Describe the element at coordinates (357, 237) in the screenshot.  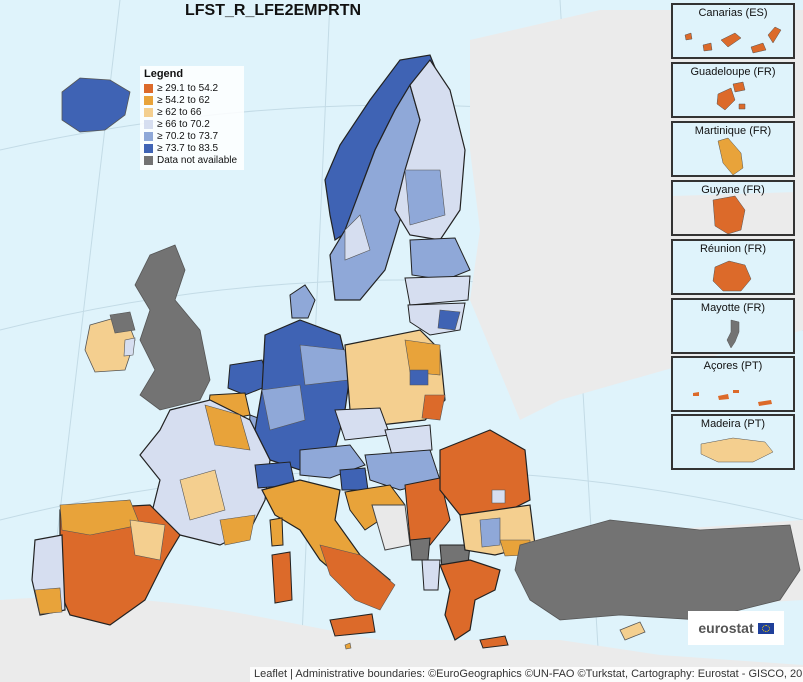
I see `region-sweden-south` at that location.